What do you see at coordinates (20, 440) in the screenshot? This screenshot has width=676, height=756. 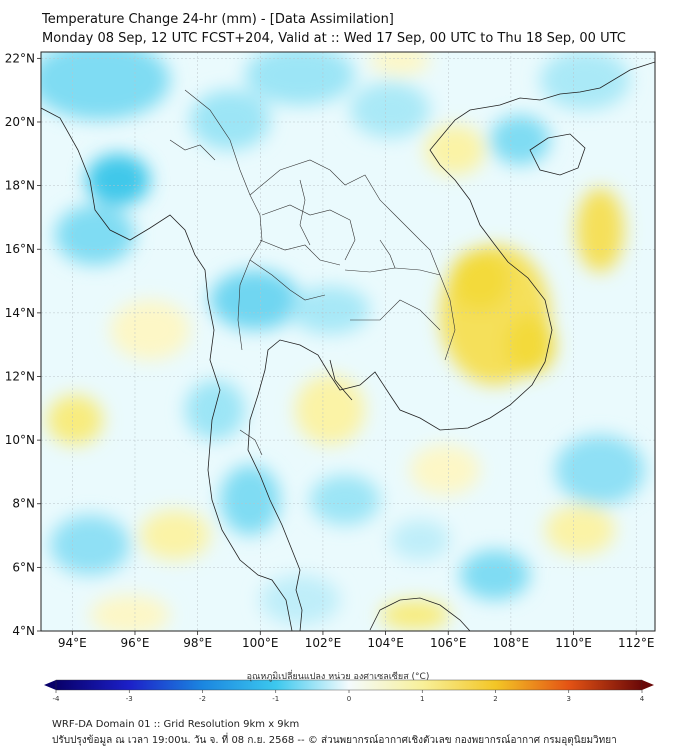 I see `lat-tick-label: 10°N` at bounding box center [20, 440].